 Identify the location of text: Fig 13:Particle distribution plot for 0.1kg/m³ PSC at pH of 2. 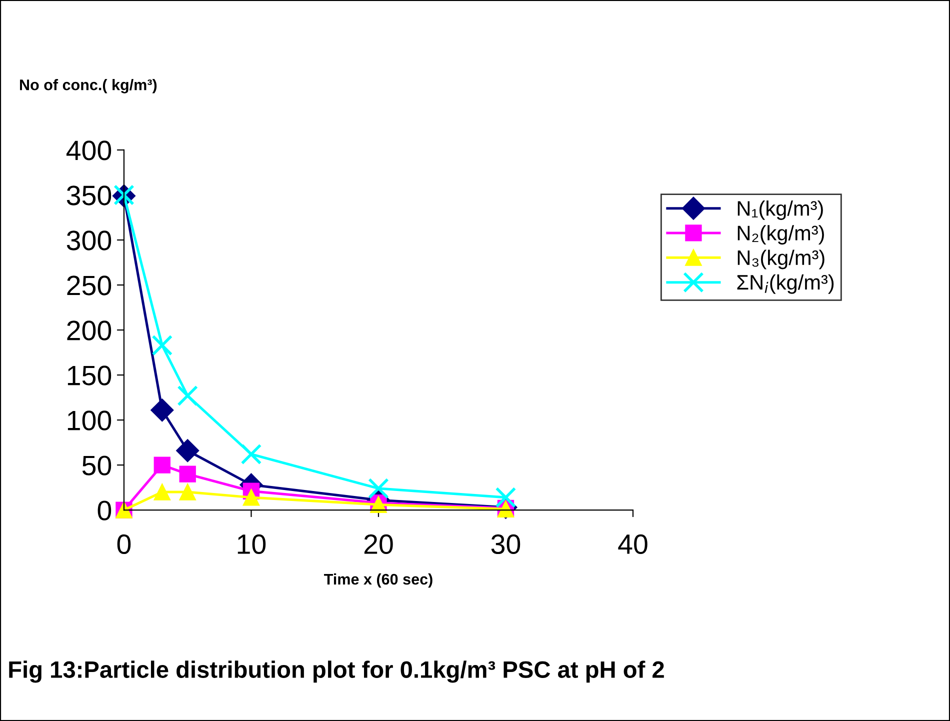
(336, 671).